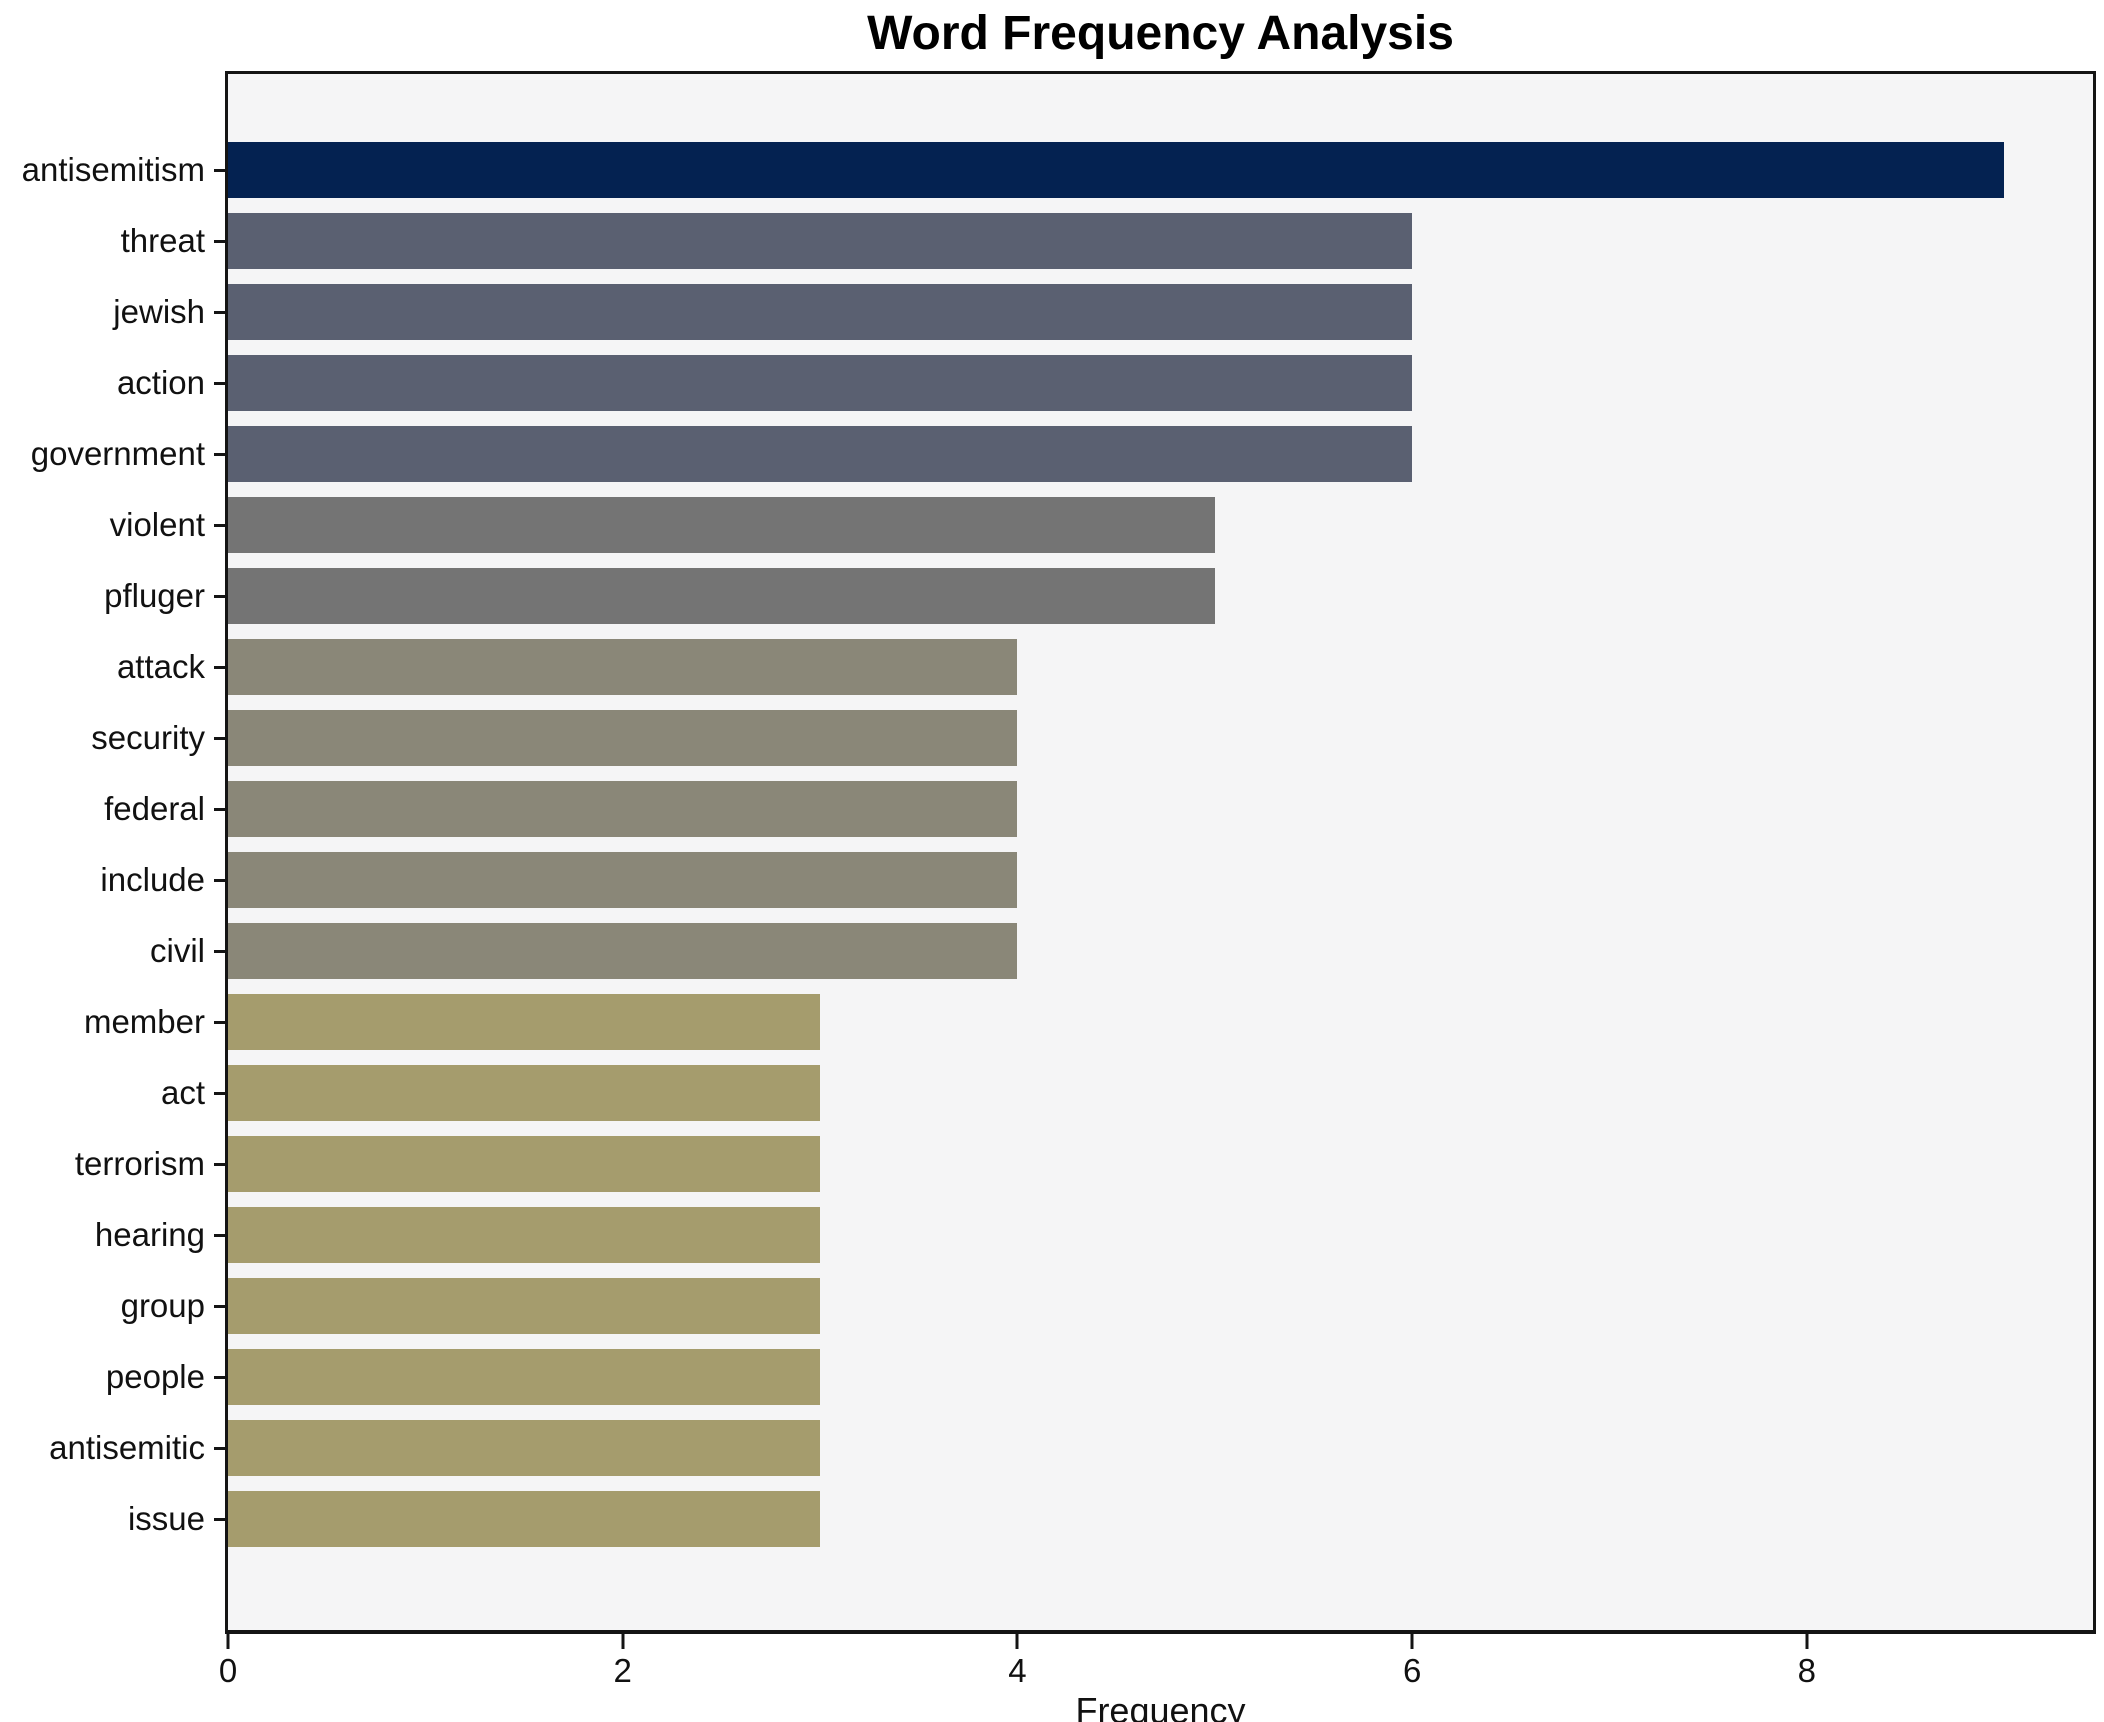  I want to click on y-tick-label-antisemitism: antisemitism, so click(113, 169).